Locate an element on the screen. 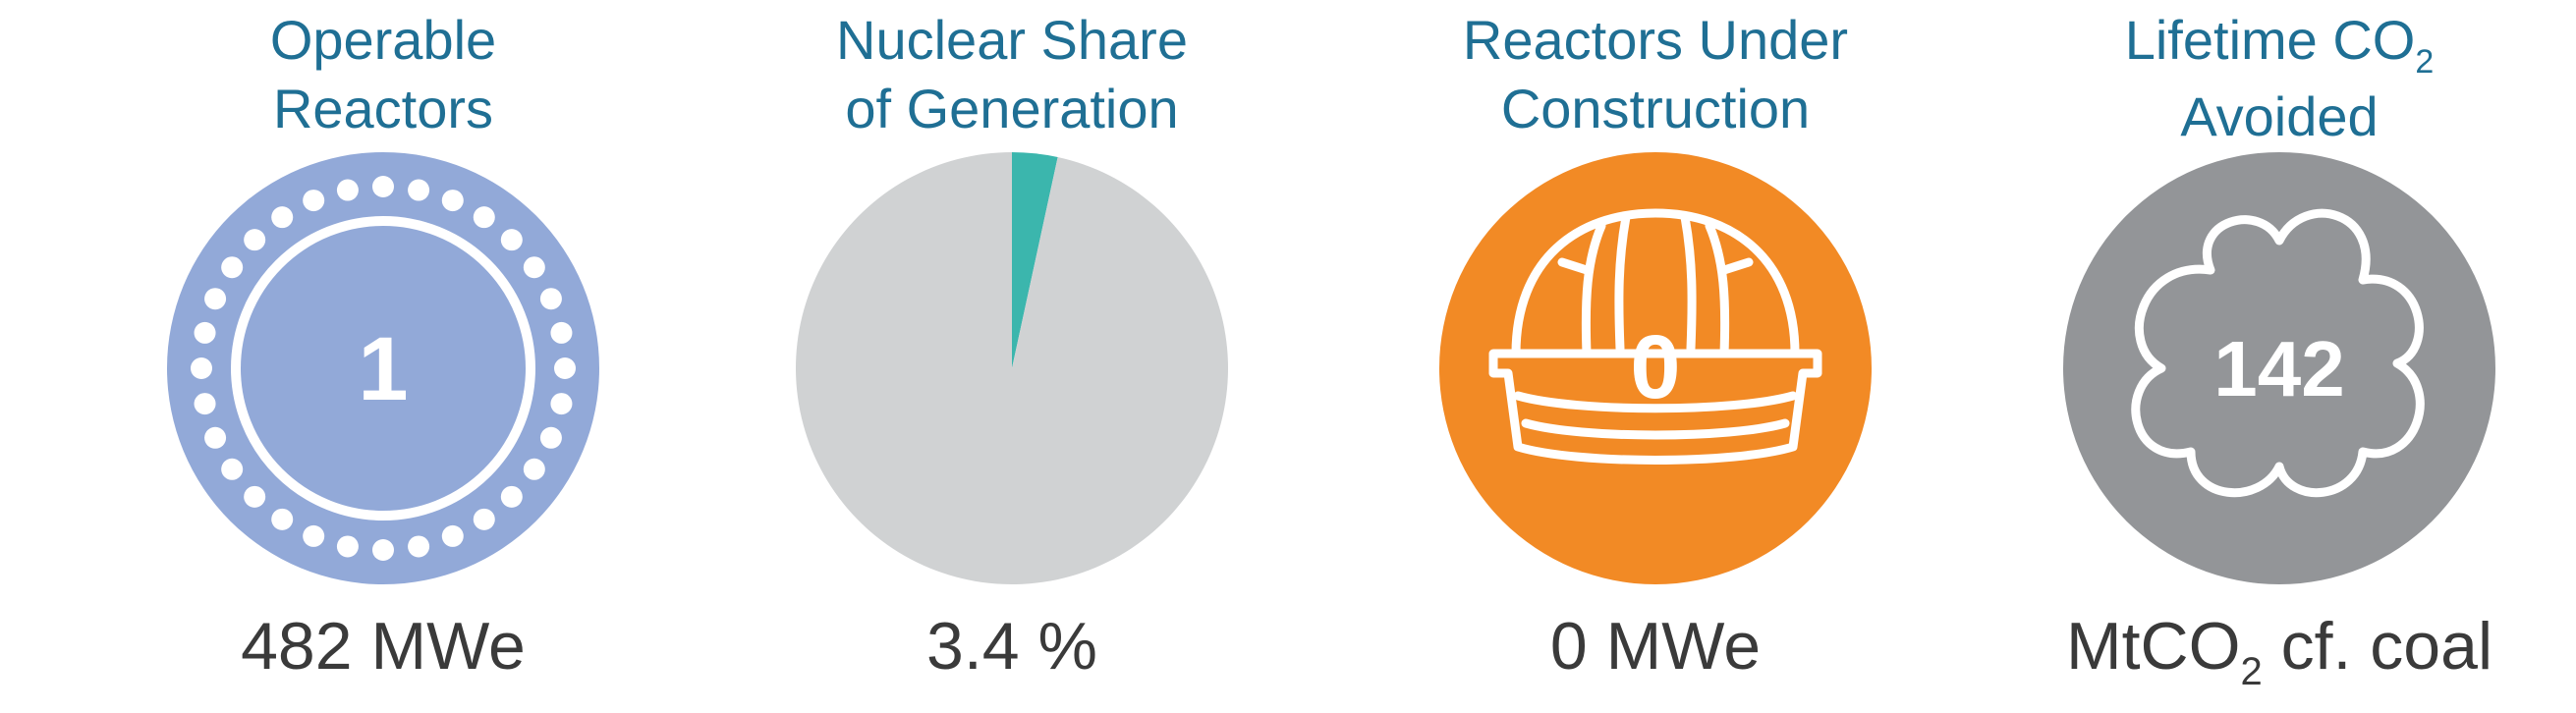  operable-reactors-number: 1 is located at coordinates (383, 369).